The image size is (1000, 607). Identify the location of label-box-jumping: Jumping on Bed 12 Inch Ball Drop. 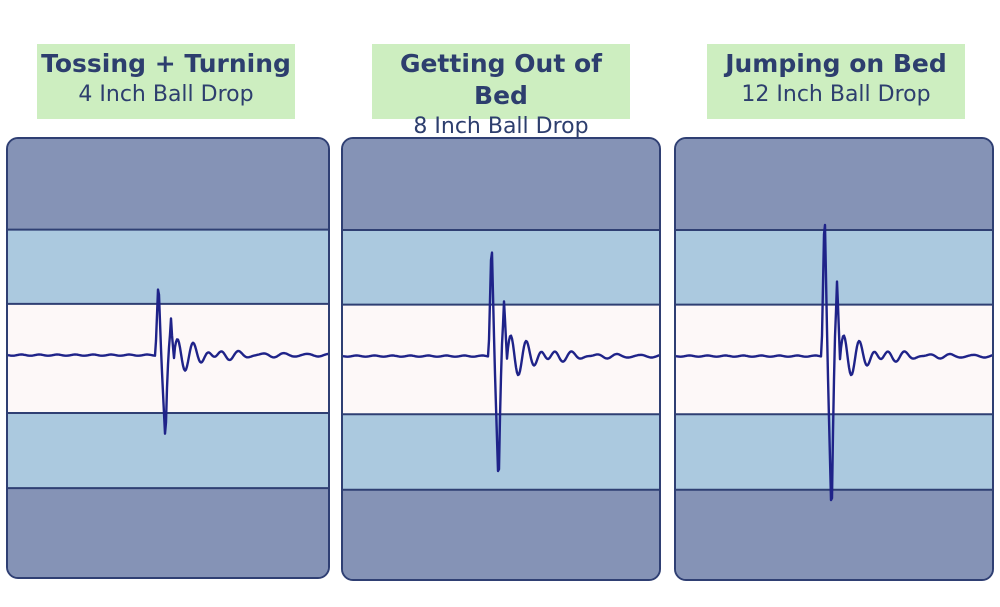
(836, 81).